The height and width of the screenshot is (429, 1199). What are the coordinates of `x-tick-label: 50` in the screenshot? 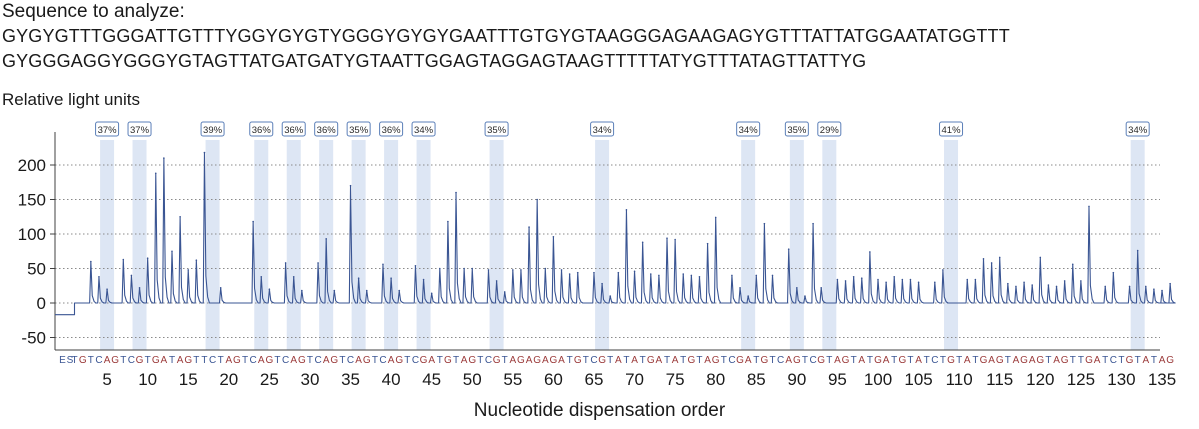 It's located at (472, 379).